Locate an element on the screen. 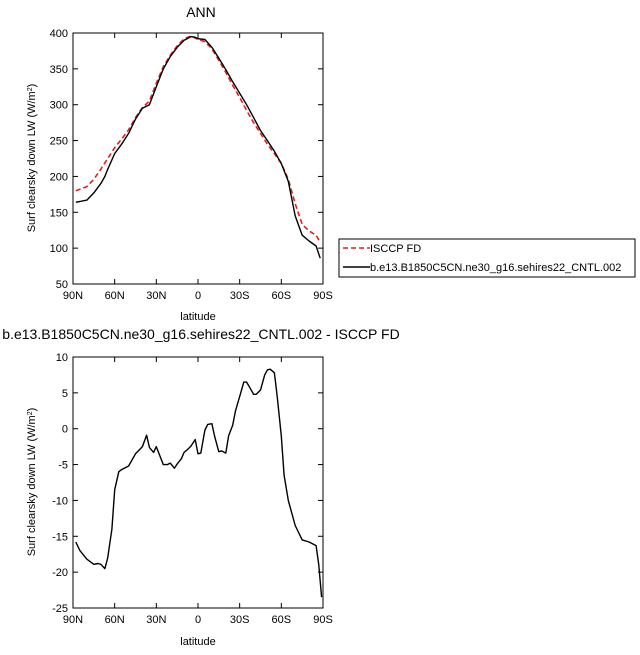  y-tick-label: 150 is located at coordinates (59, 213).